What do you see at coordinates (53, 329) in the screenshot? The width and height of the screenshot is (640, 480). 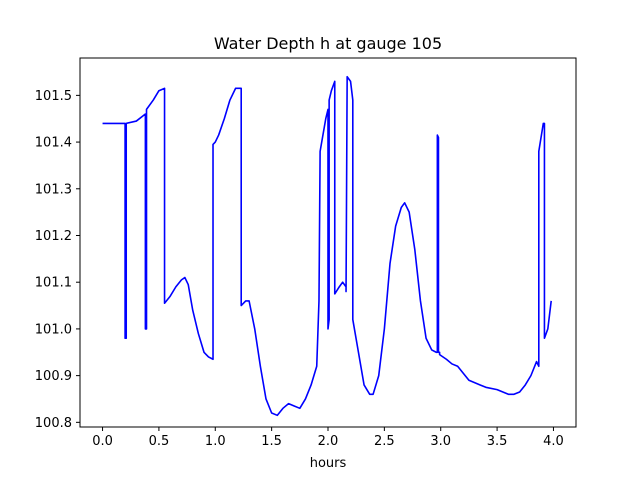 I see `y-tick-label: 101.0` at bounding box center [53, 329].